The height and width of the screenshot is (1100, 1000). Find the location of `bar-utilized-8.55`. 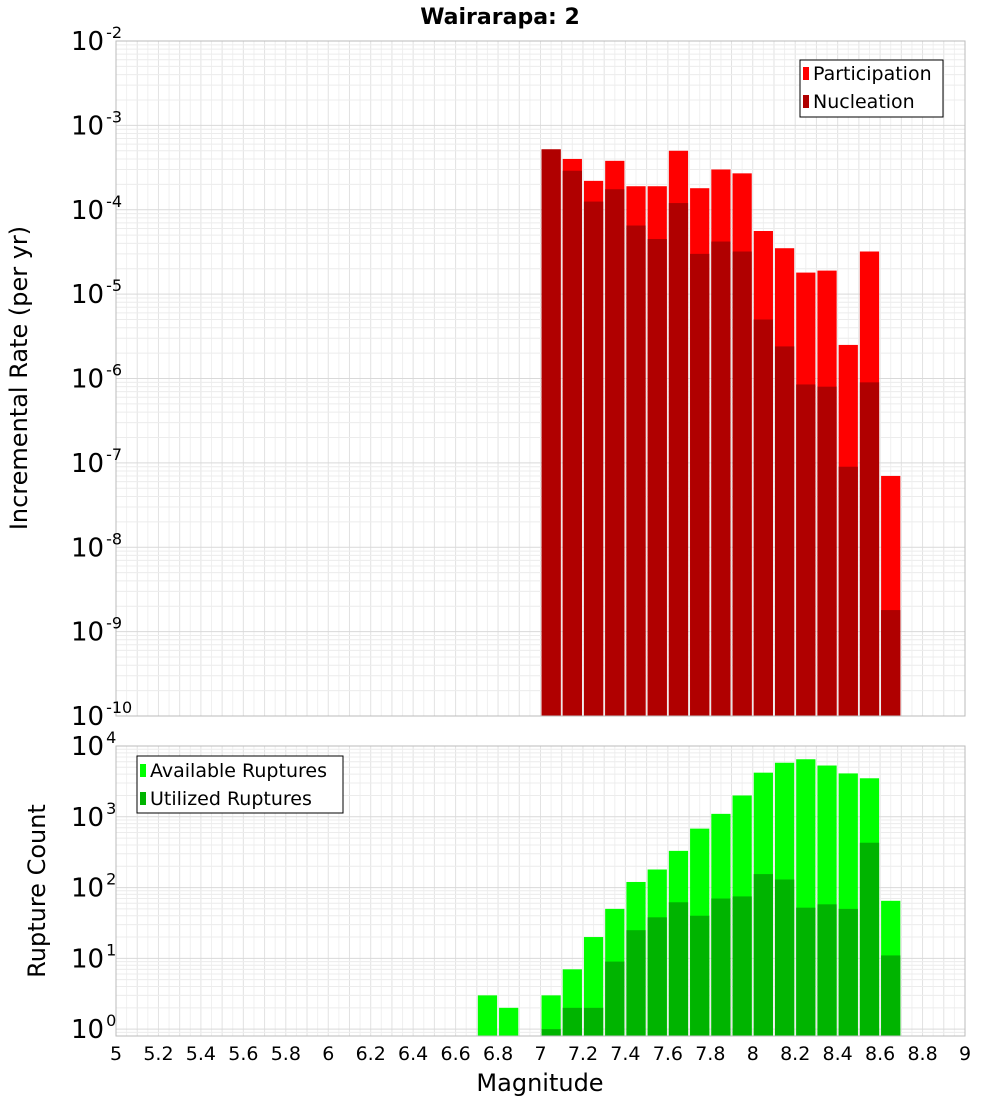

bar-utilized-8.55 is located at coordinates (869, 939).